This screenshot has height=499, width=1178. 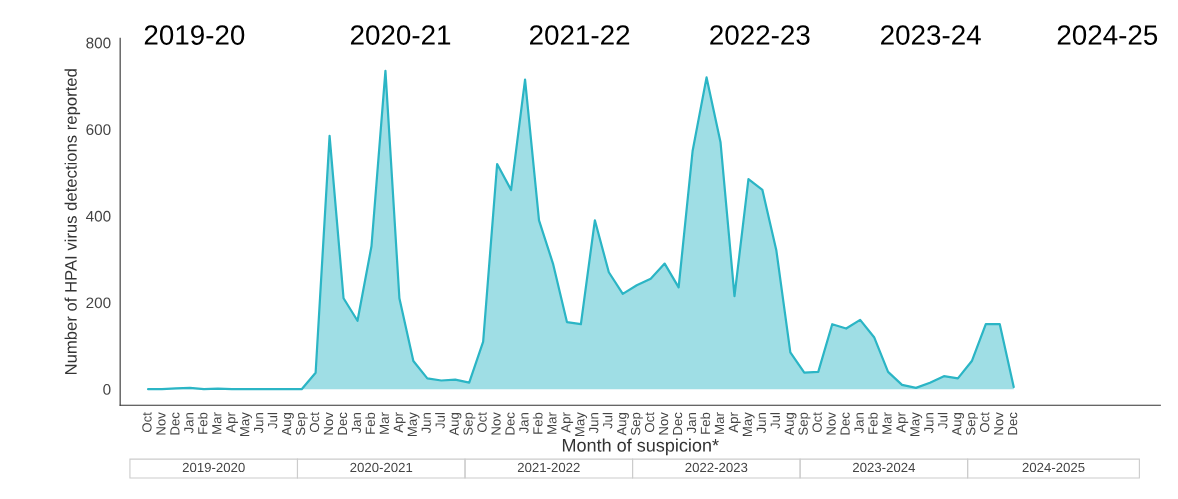 What do you see at coordinates (98, 216) in the screenshot?
I see `y-tick-label: 400` at bounding box center [98, 216].